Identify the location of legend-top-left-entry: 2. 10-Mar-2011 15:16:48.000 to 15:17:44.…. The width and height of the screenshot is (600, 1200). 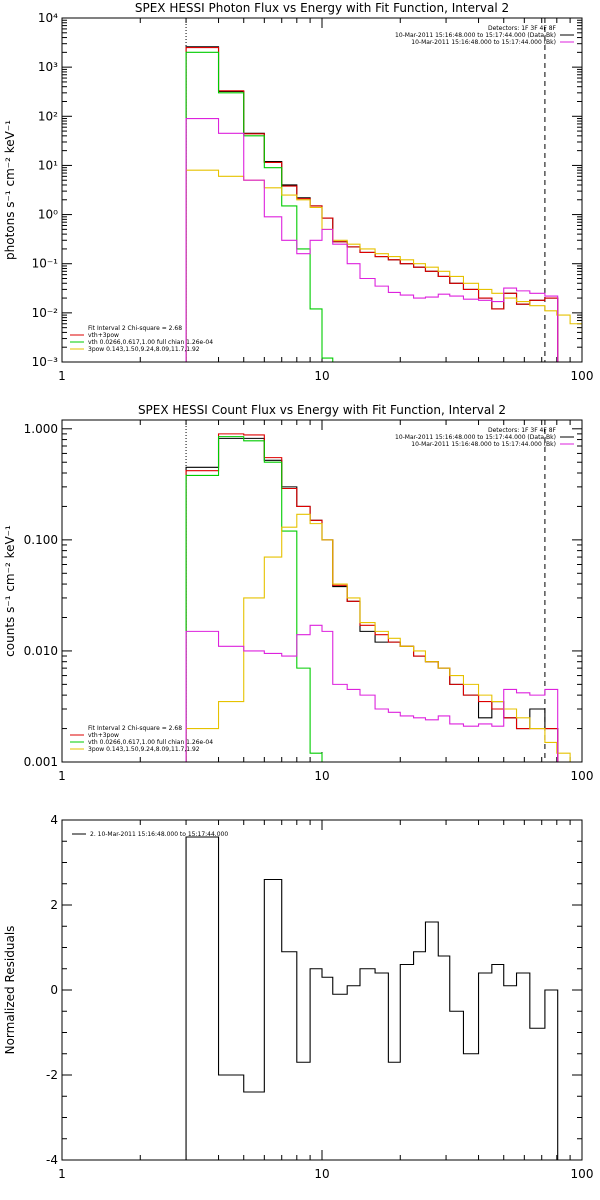
(159, 834).